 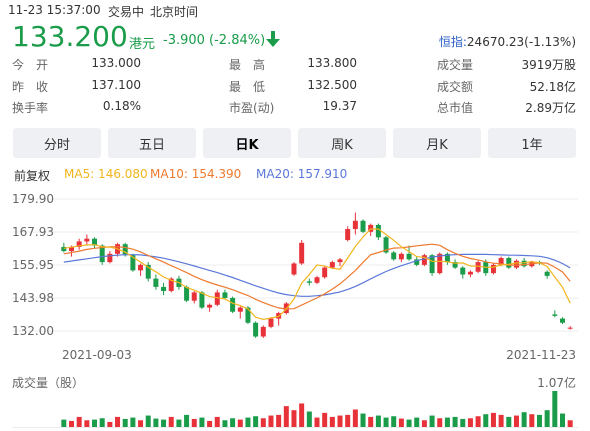 What do you see at coordinates (302, 174) in the screenshot?
I see `ma20-legend: MA20: 157.910` at bounding box center [302, 174].